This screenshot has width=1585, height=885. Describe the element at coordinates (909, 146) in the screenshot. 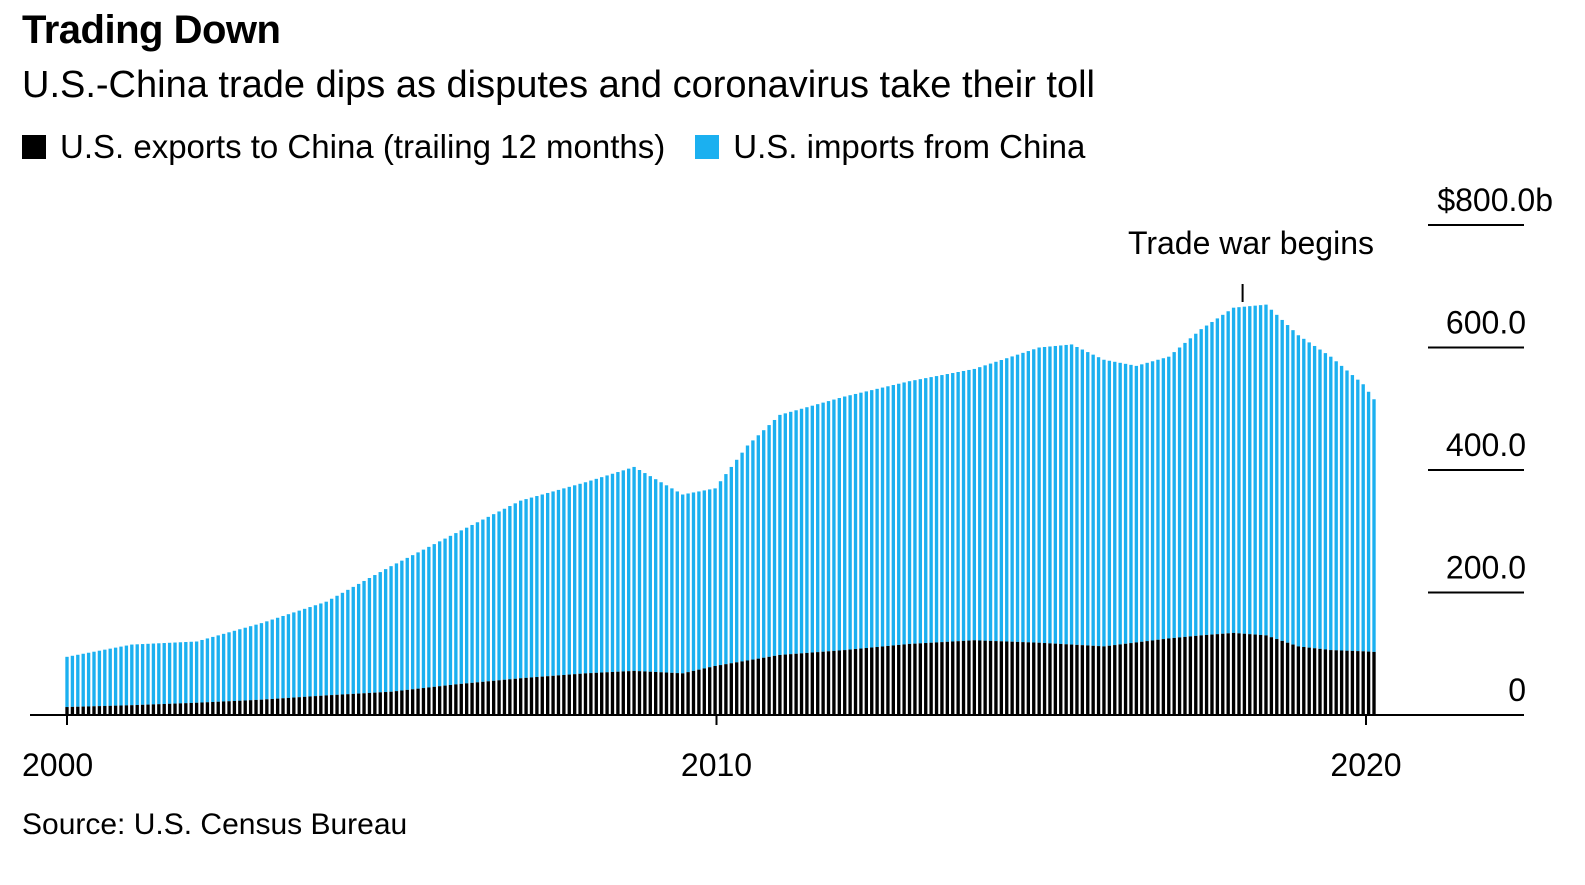

I see `legend-label-imports: U.S. imports from China` at that location.